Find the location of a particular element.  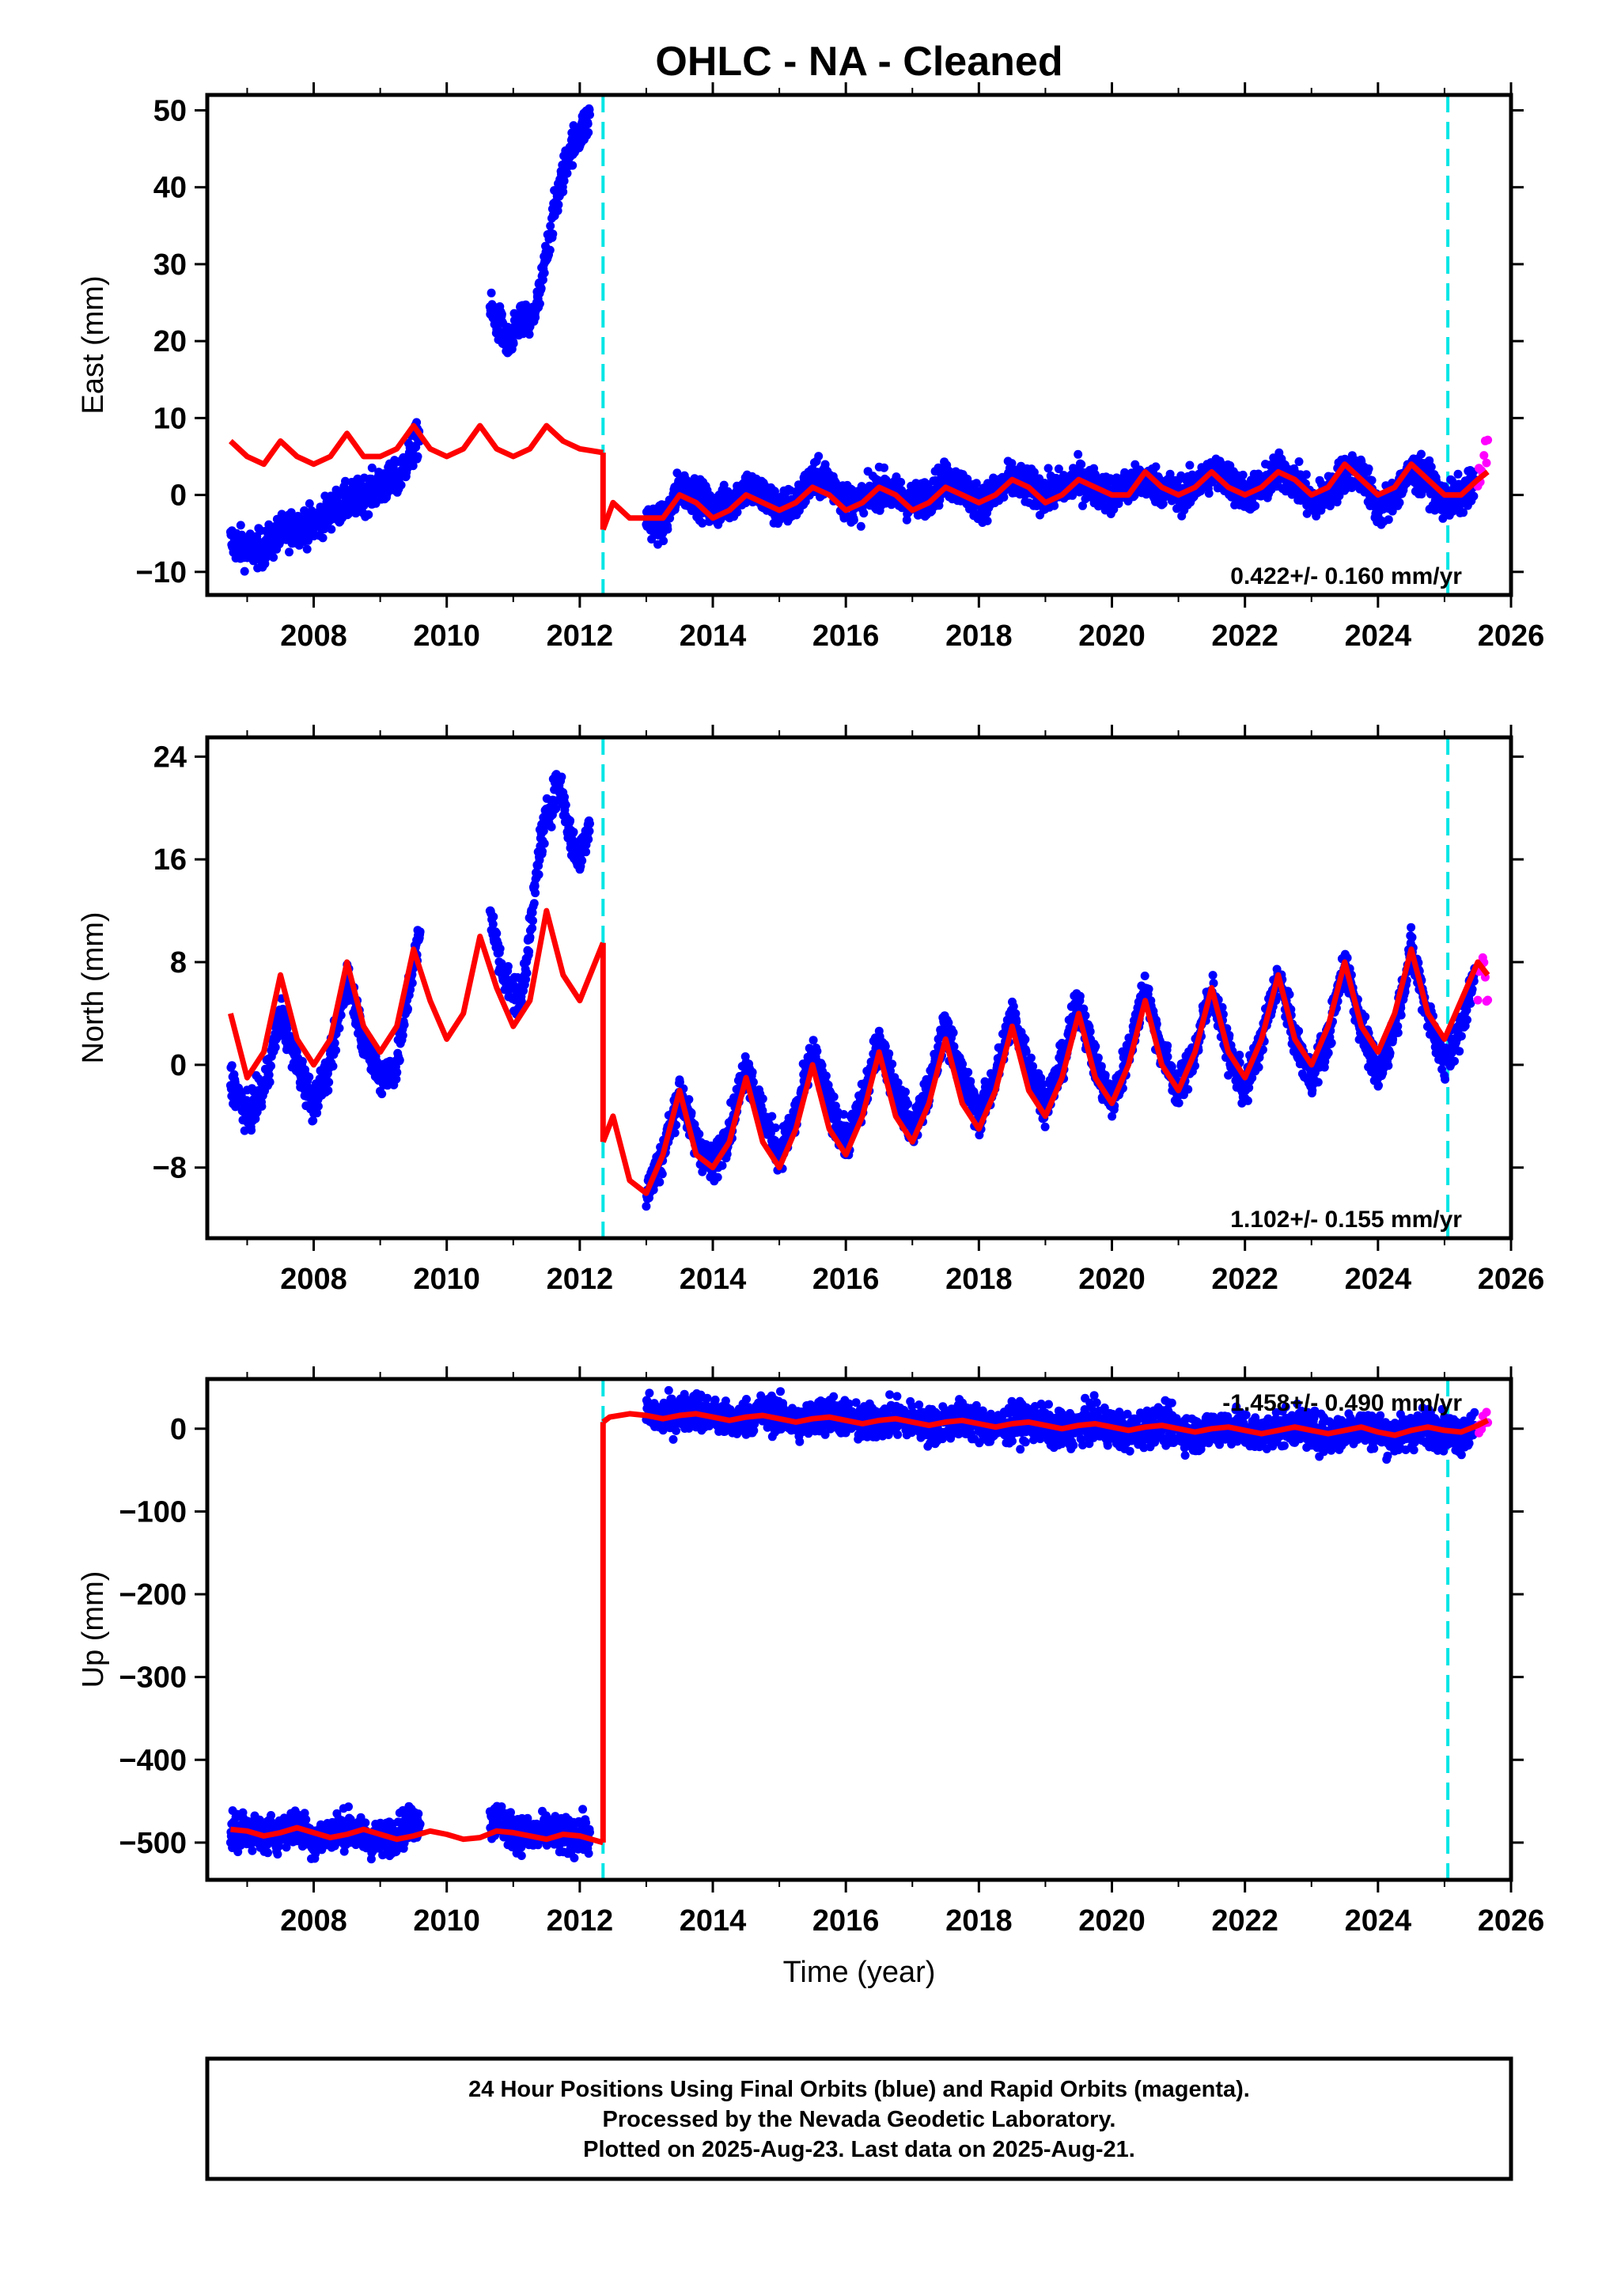

x-tick-label: 2024 is located at coordinates (1378, 636).